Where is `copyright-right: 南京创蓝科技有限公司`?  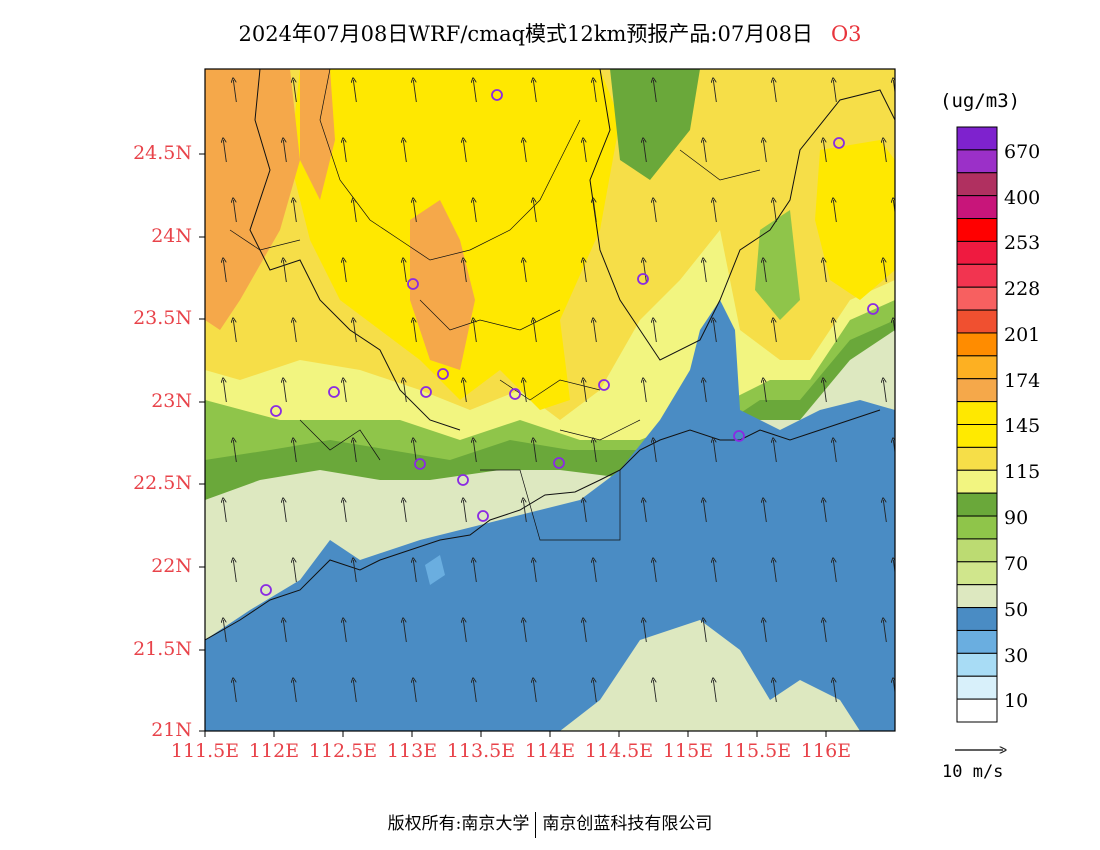
copyright-right: 南京创蓝科技有限公司 is located at coordinates (627, 824).